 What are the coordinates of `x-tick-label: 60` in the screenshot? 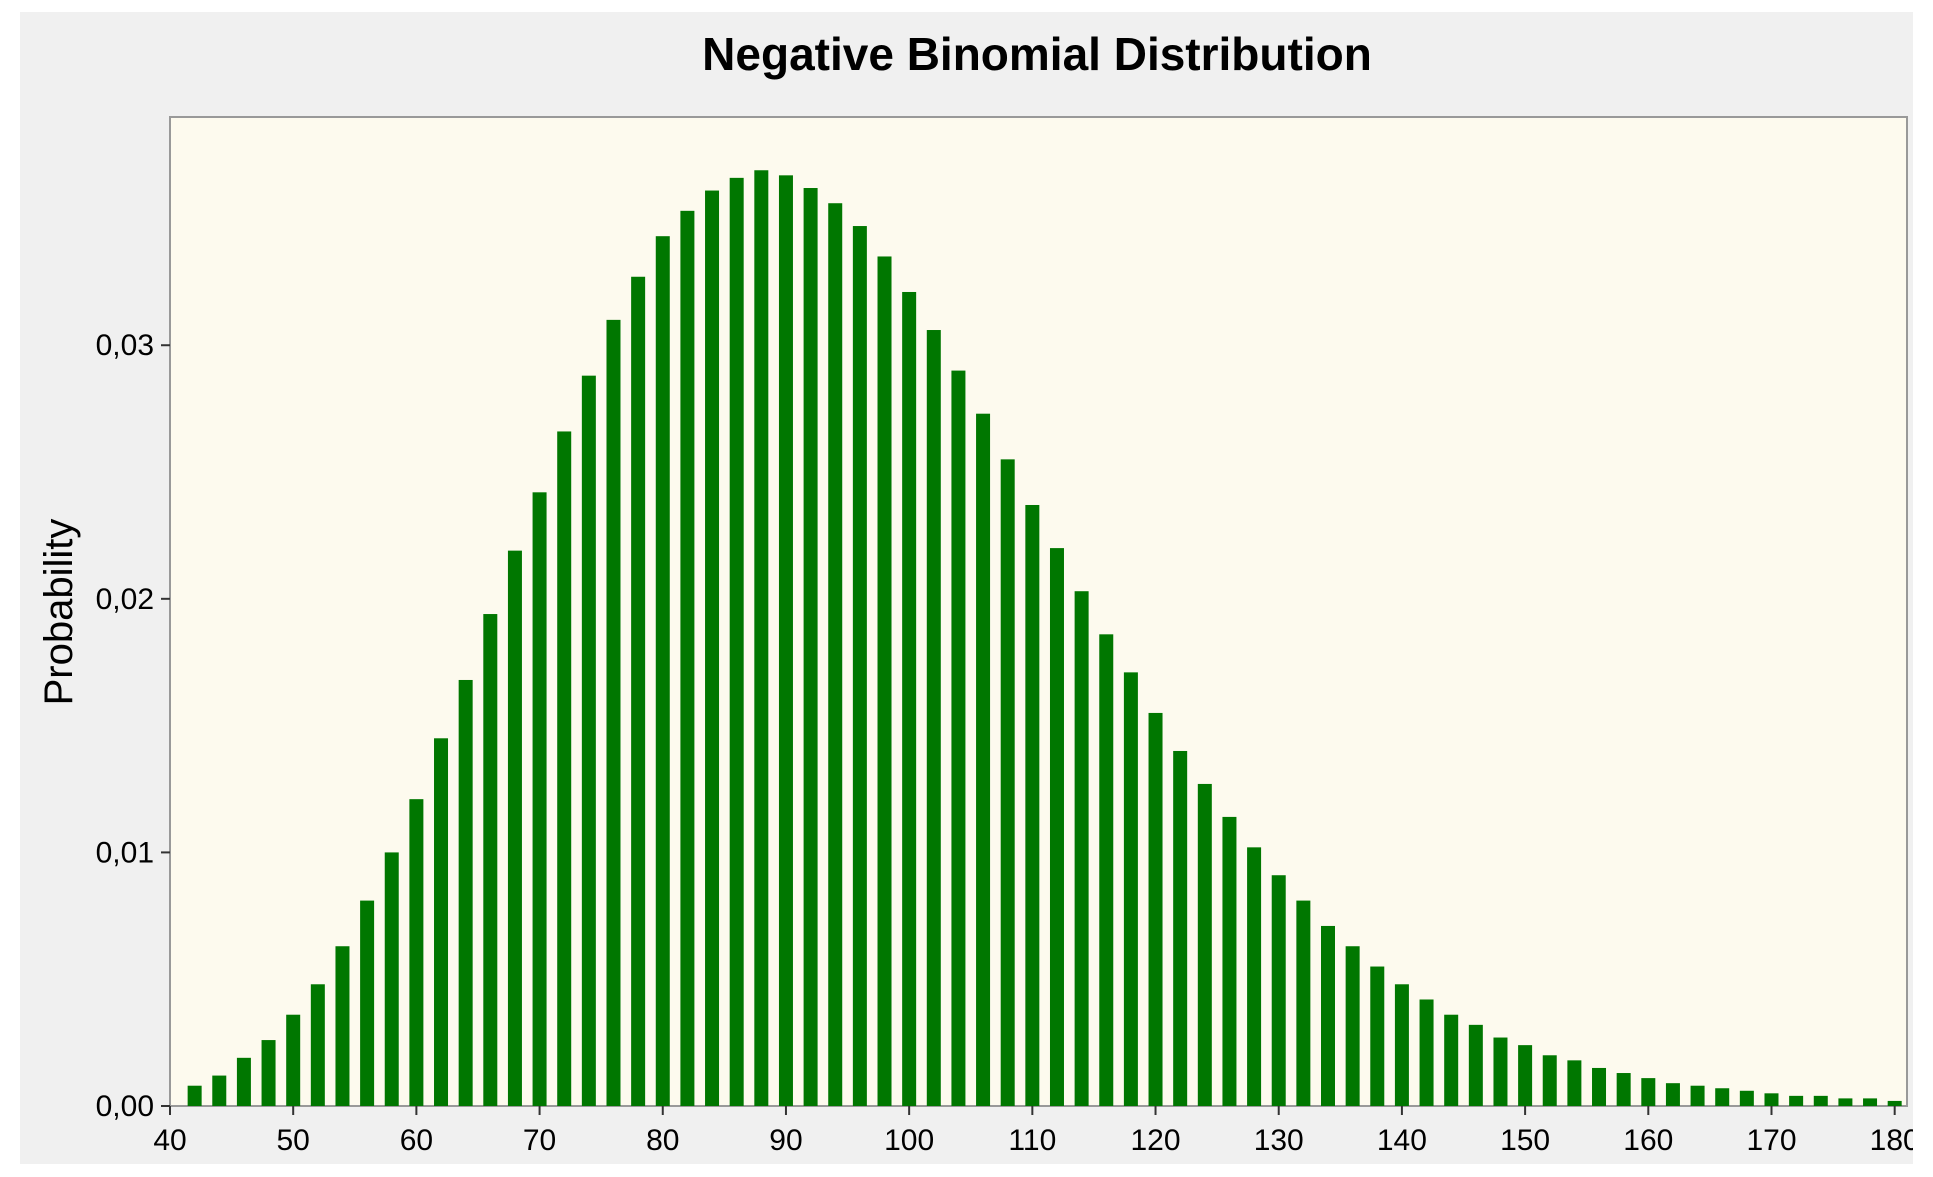 It's located at (416, 1140).